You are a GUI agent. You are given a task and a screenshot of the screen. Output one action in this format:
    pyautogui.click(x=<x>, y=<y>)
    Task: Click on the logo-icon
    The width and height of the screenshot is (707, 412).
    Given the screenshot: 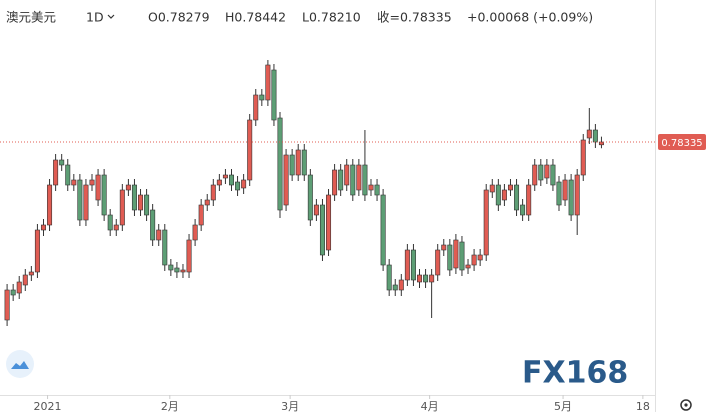 What is the action you would take?
    pyautogui.click(x=20, y=364)
    